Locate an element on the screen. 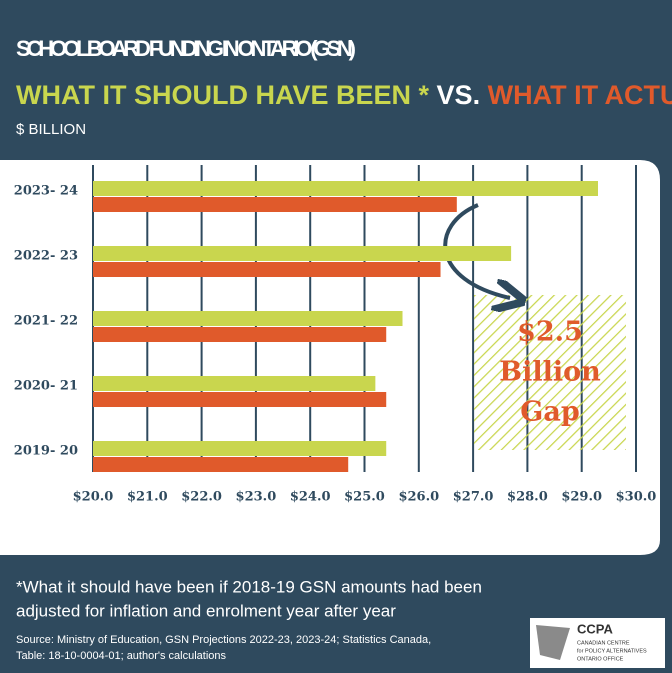  logo-icon is located at coordinates (553, 642).